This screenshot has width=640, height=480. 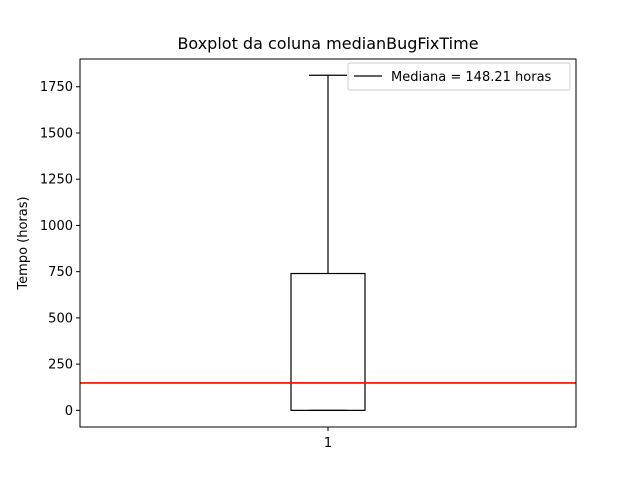 What do you see at coordinates (471, 77) in the screenshot?
I see `legend-label: Mediana = 148.21 horas` at bounding box center [471, 77].